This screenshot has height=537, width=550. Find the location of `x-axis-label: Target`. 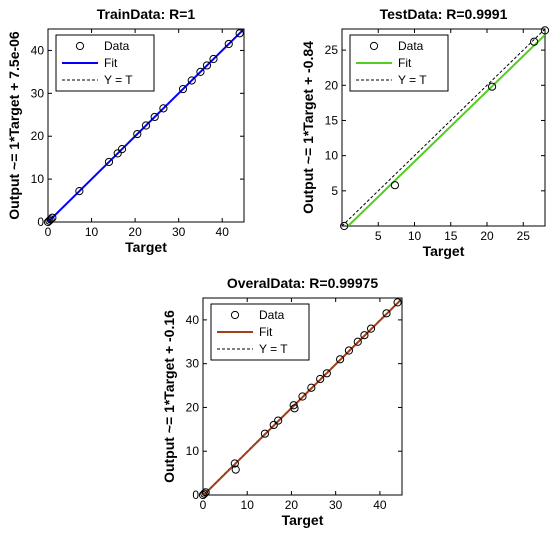

x-axis-label: Target is located at coordinates (146, 247).